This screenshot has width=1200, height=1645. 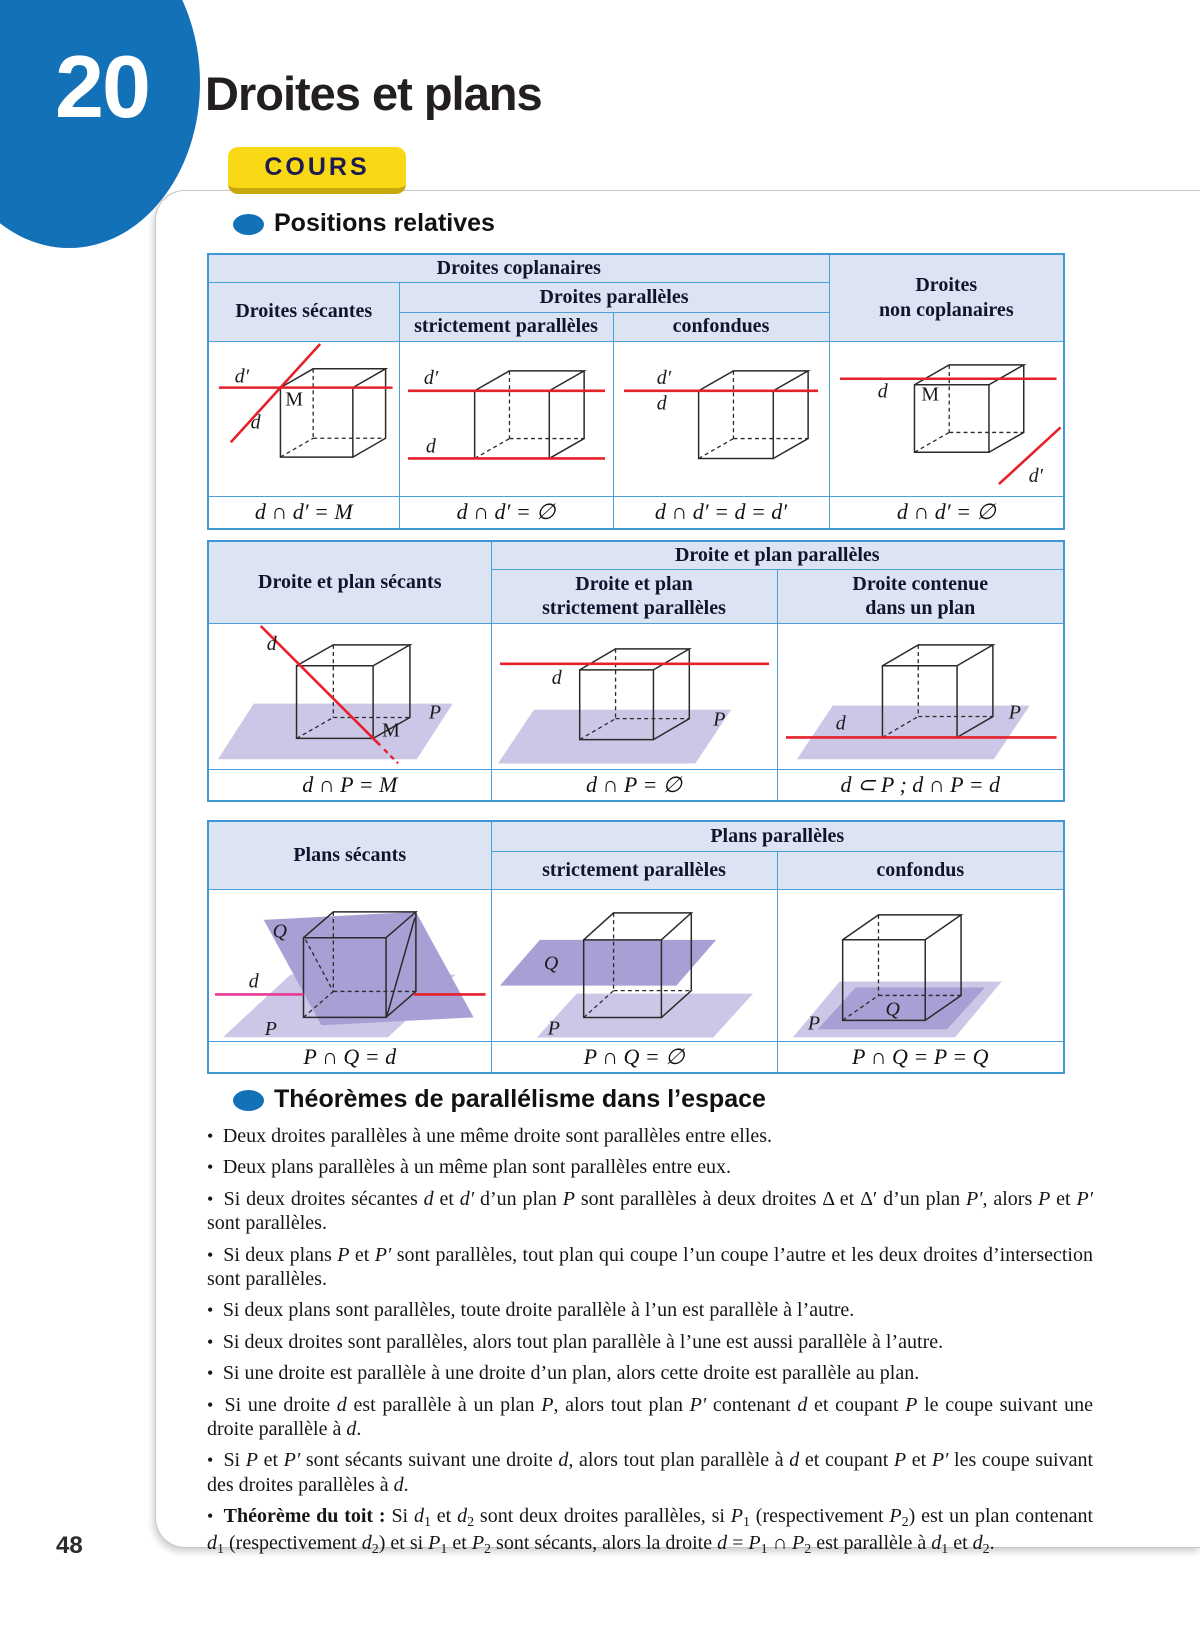 What do you see at coordinates (349, 1057) in the screenshot?
I see `formula-cell: P ∩ Q = d` at bounding box center [349, 1057].